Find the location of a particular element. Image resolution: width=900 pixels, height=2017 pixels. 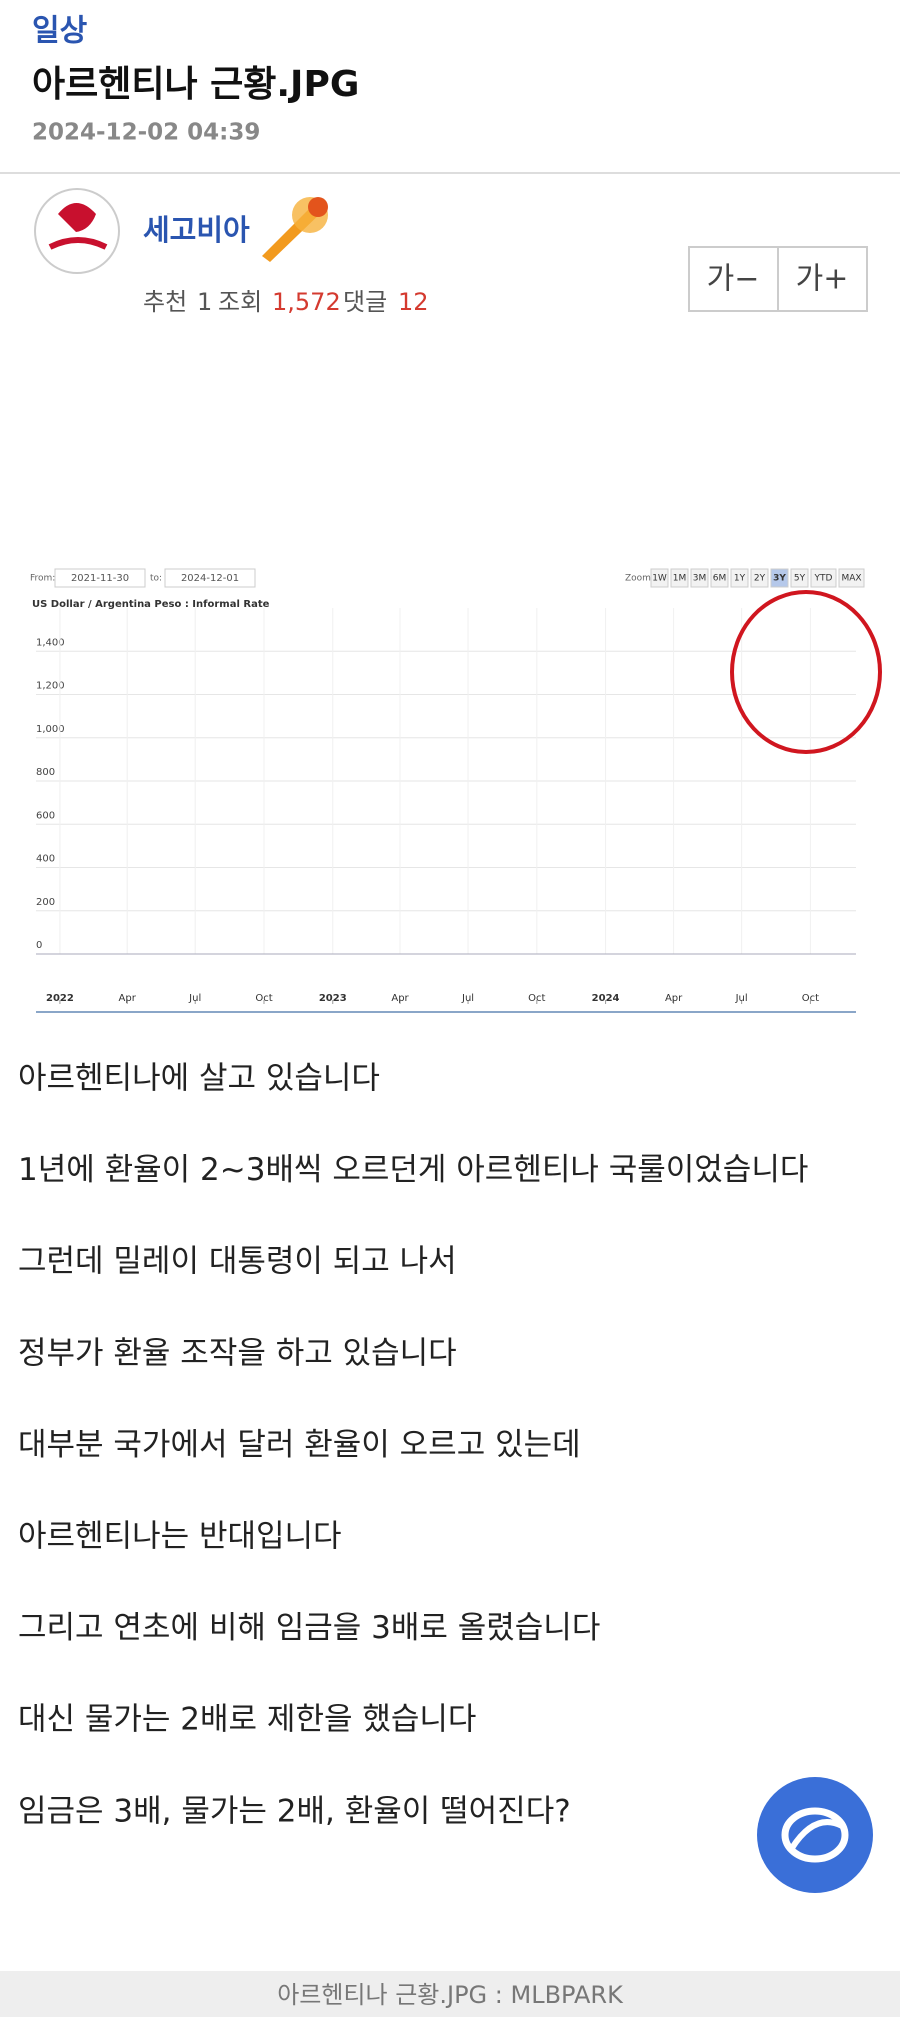

body-paragraph: 대신 물가는 2배로 제한을 했습니다 is located at coordinates (247, 1720).